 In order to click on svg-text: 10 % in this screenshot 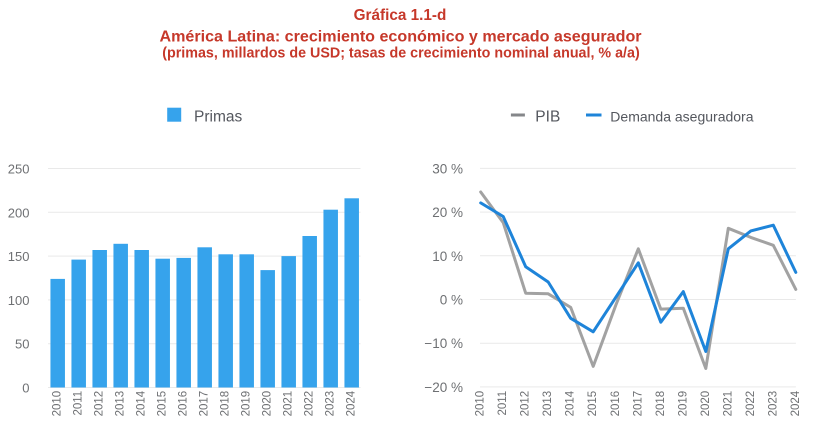, I will do `click(447, 256)`.